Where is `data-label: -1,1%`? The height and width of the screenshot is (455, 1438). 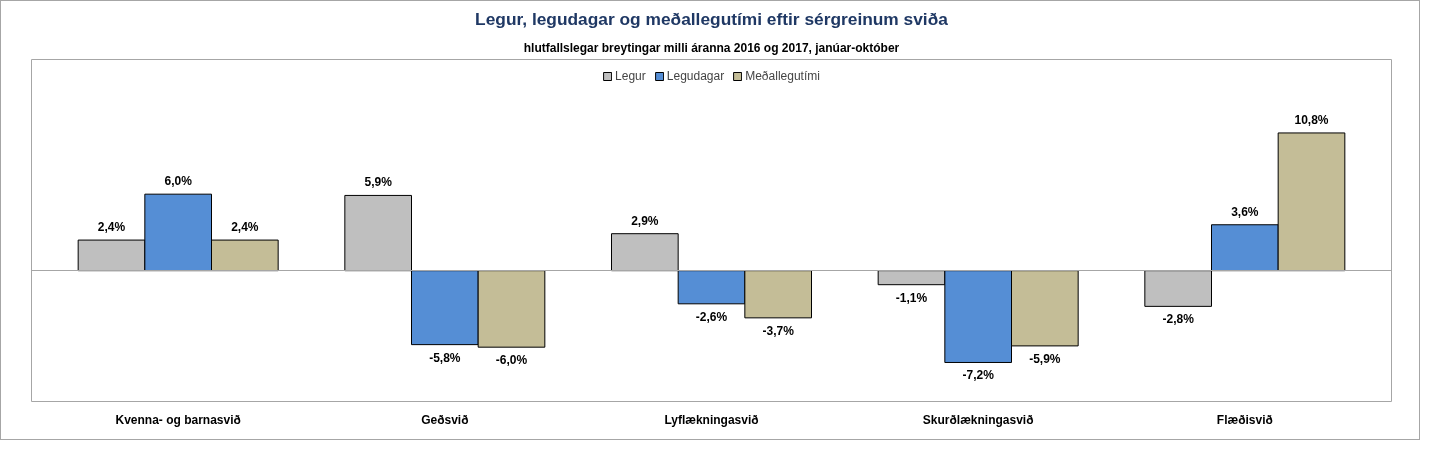 data-label: -1,1% is located at coordinates (911, 297).